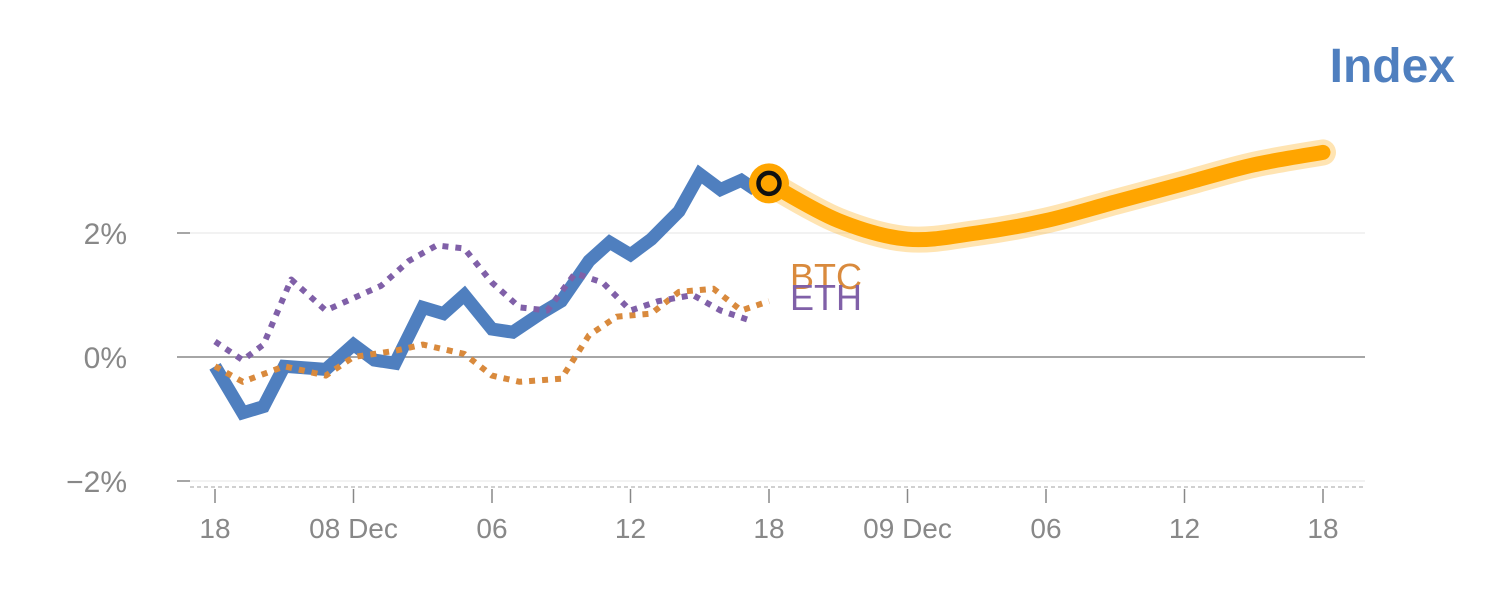 The image size is (1500, 600). What do you see at coordinates (491, 335) in the screenshot?
I see `btc-line` at bounding box center [491, 335].